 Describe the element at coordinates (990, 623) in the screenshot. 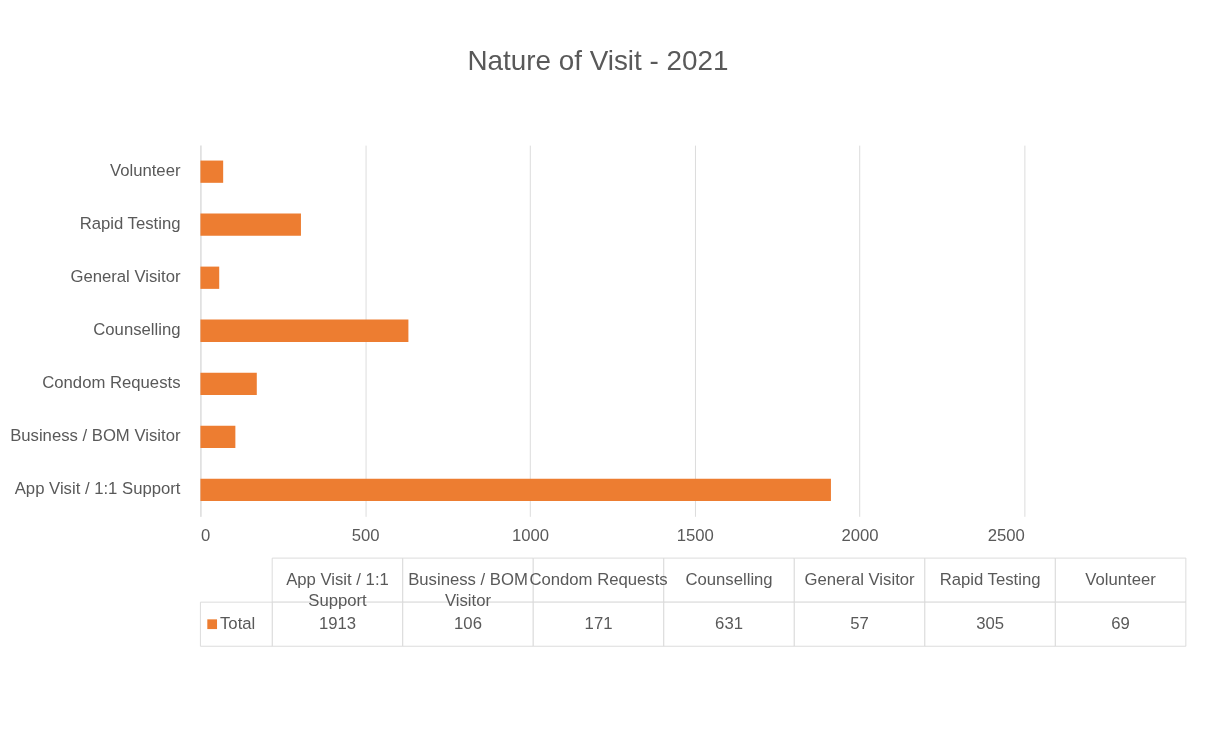

I see `text: 305` at that location.